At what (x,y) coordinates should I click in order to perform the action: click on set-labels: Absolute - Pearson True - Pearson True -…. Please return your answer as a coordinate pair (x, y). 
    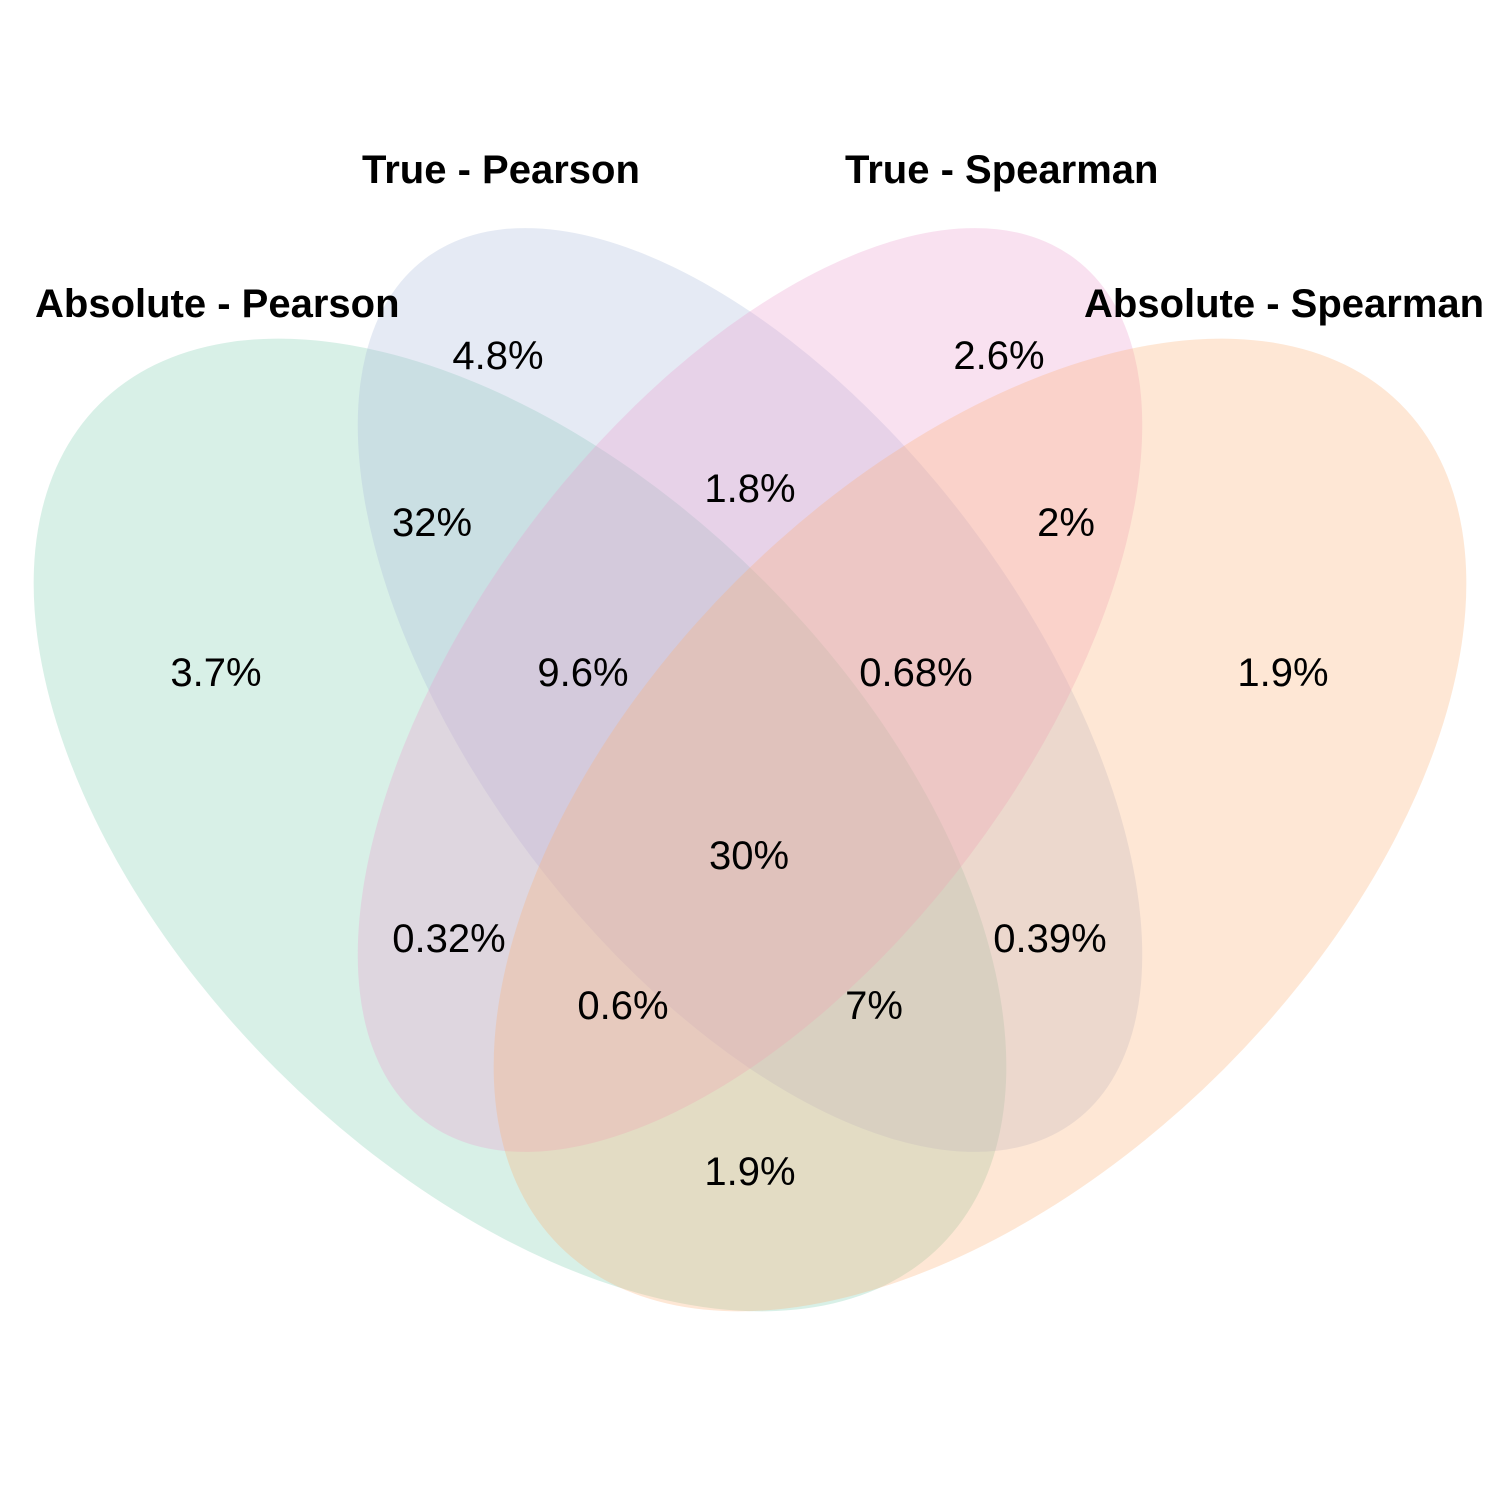
    Looking at the image, I should click on (759, 237).